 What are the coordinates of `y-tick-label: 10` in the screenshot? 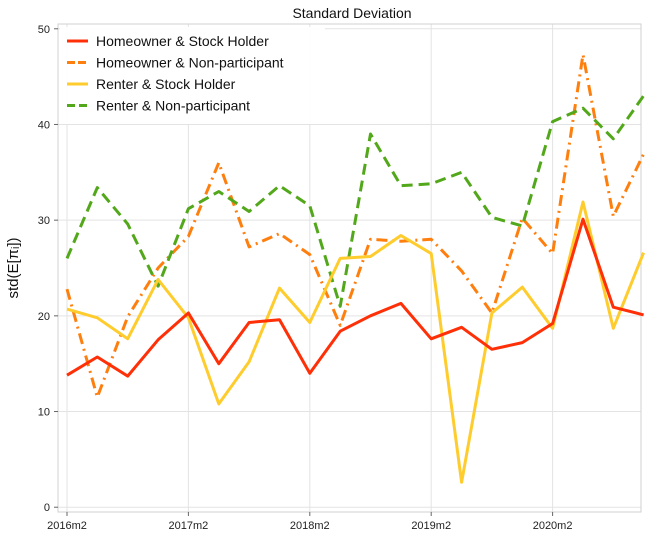 It's located at (44, 413).